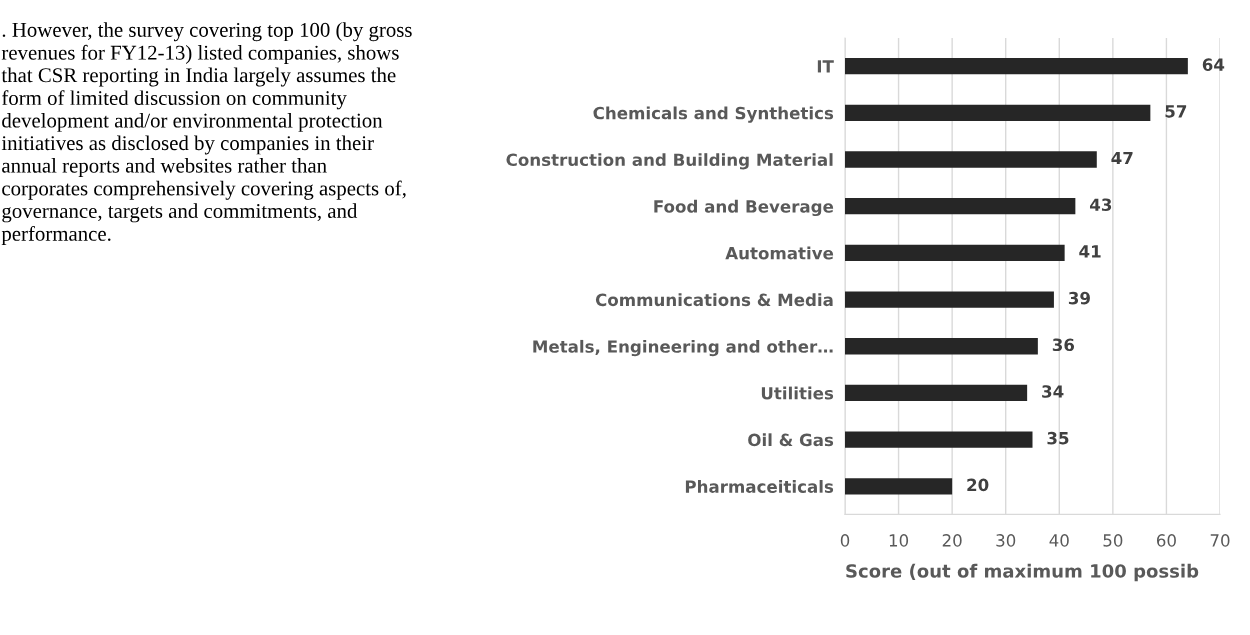  I want to click on data-label: 36, so click(1063, 345).